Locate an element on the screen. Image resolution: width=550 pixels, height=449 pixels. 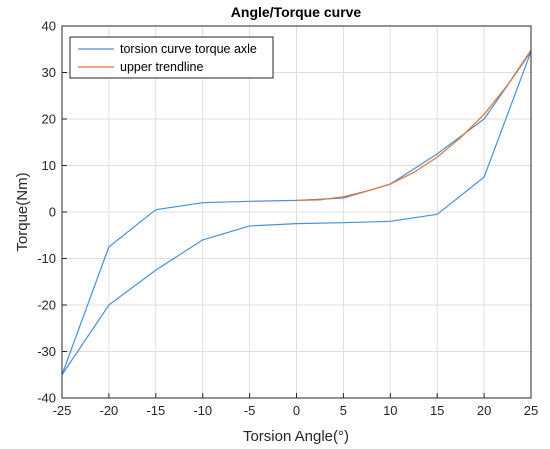
x-tick-label: -15 is located at coordinates (155, 410).